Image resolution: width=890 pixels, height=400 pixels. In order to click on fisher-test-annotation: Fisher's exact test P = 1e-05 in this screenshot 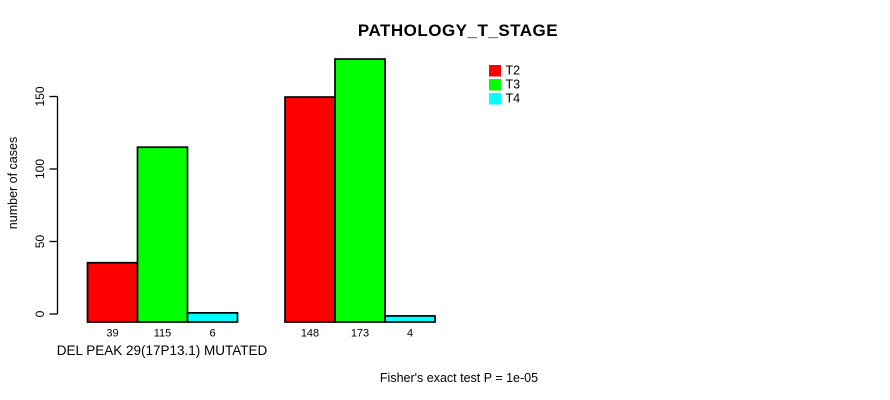, I will do `click(459, 378)`.